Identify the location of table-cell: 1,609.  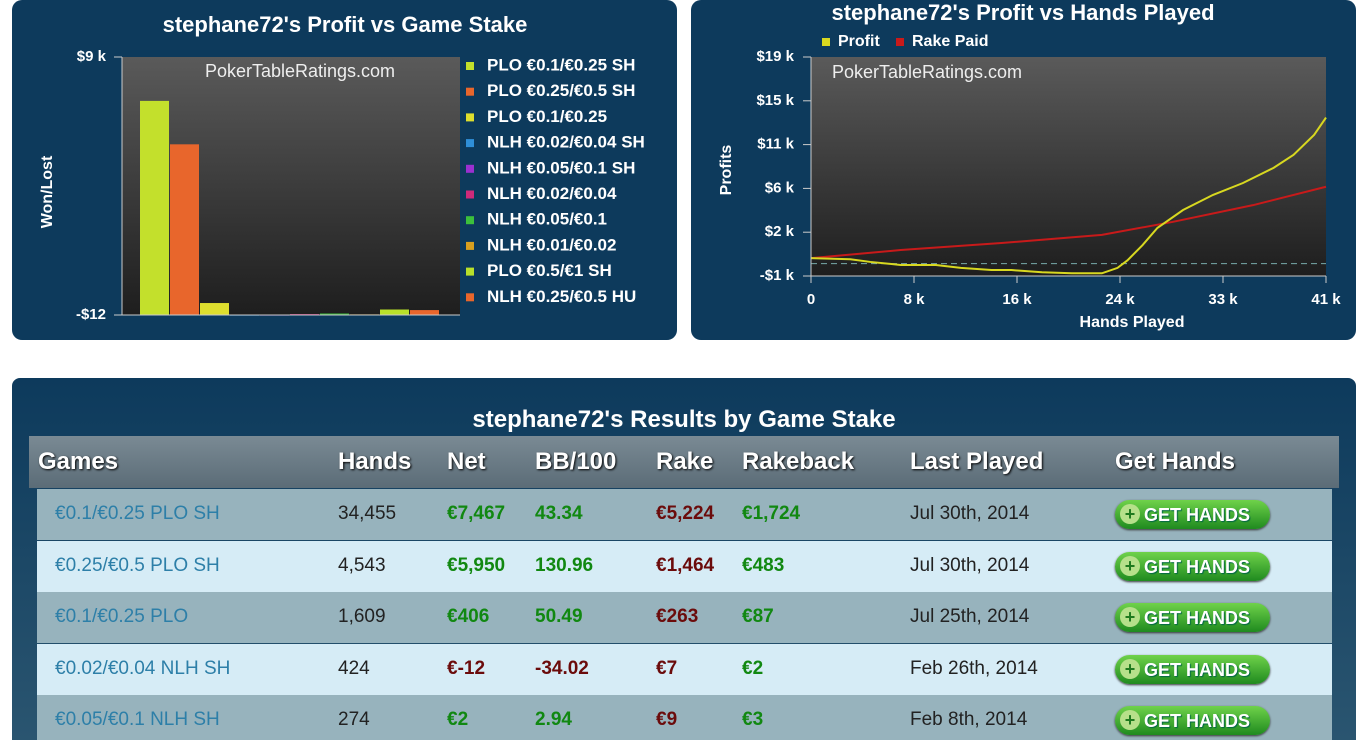
(362, 616).